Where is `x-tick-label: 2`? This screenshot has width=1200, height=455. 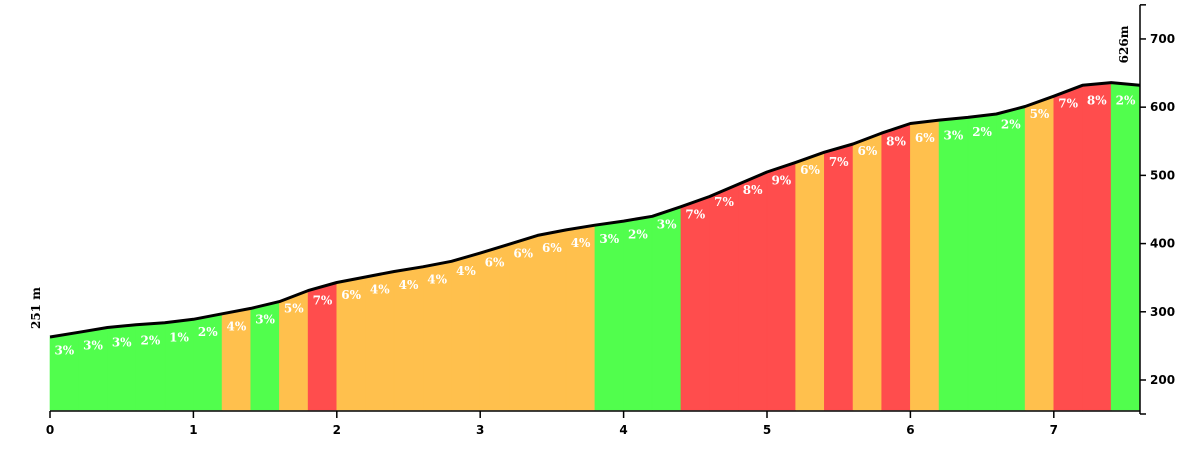 x-tick-label: 2 is located at coordinates (337, 430).